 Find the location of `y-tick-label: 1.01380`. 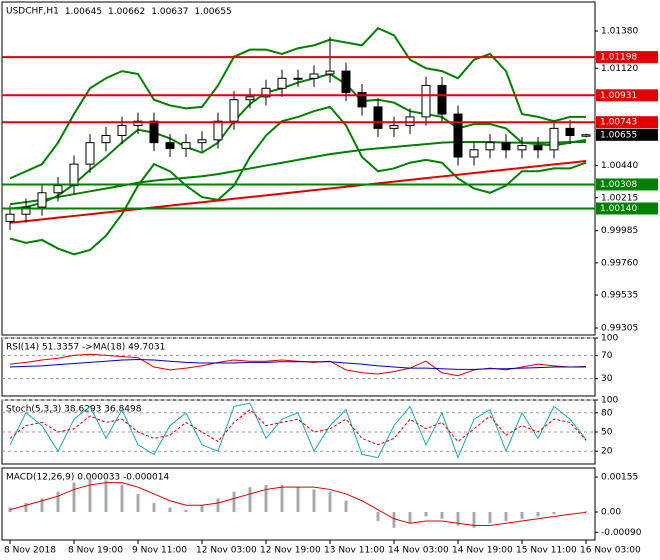

y-tick-label: 1.01380 is located at coordinates (619, 32).